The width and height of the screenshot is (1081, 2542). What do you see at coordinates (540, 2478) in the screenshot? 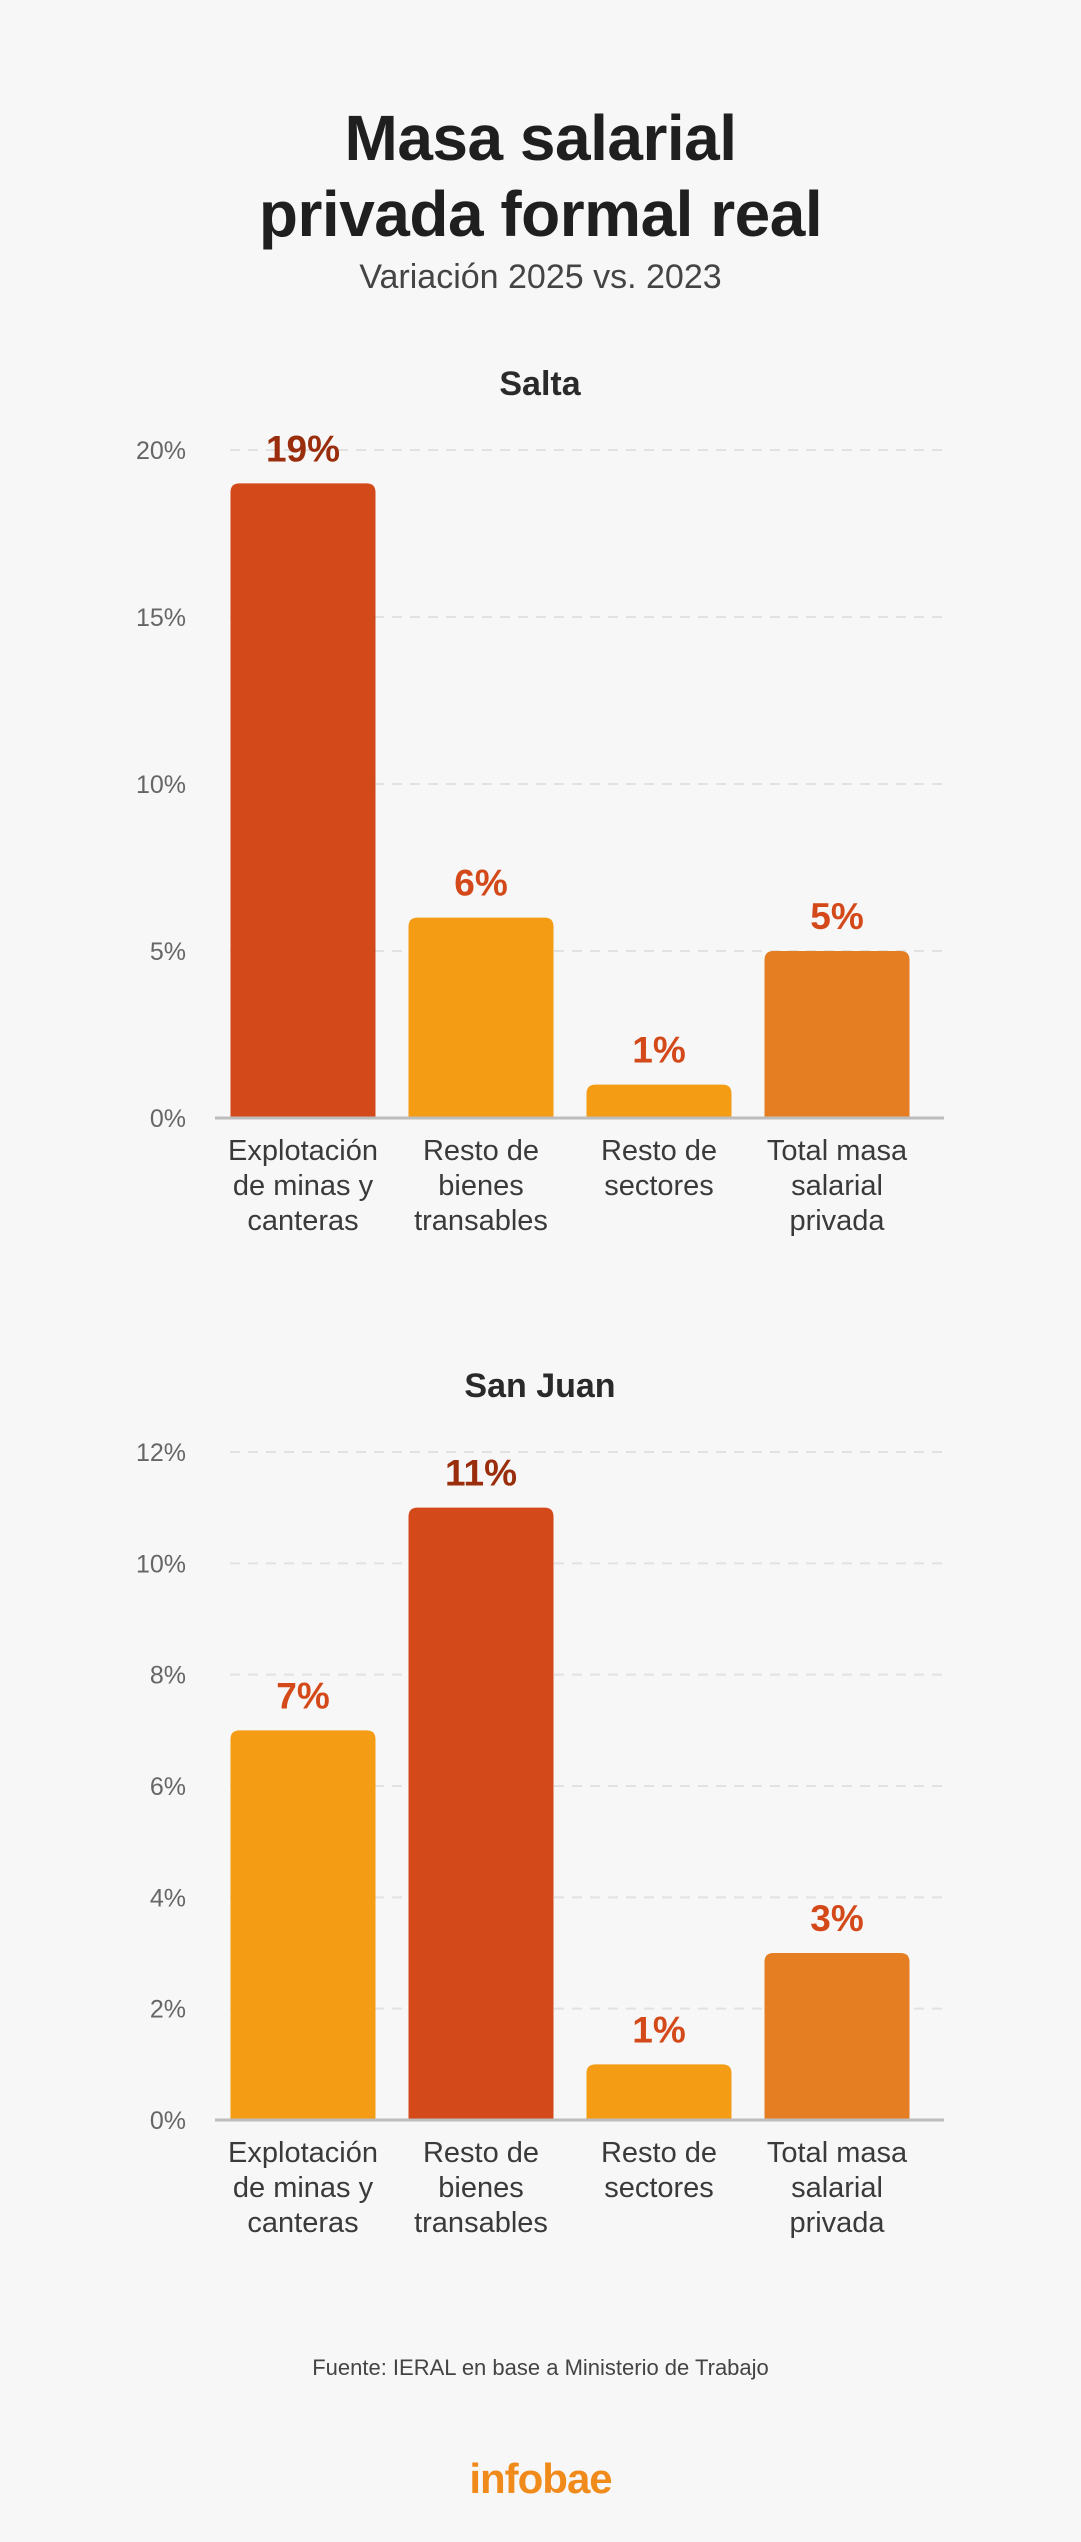
I see `infobae-logo: infobae` at bounding box center [540, 2478].